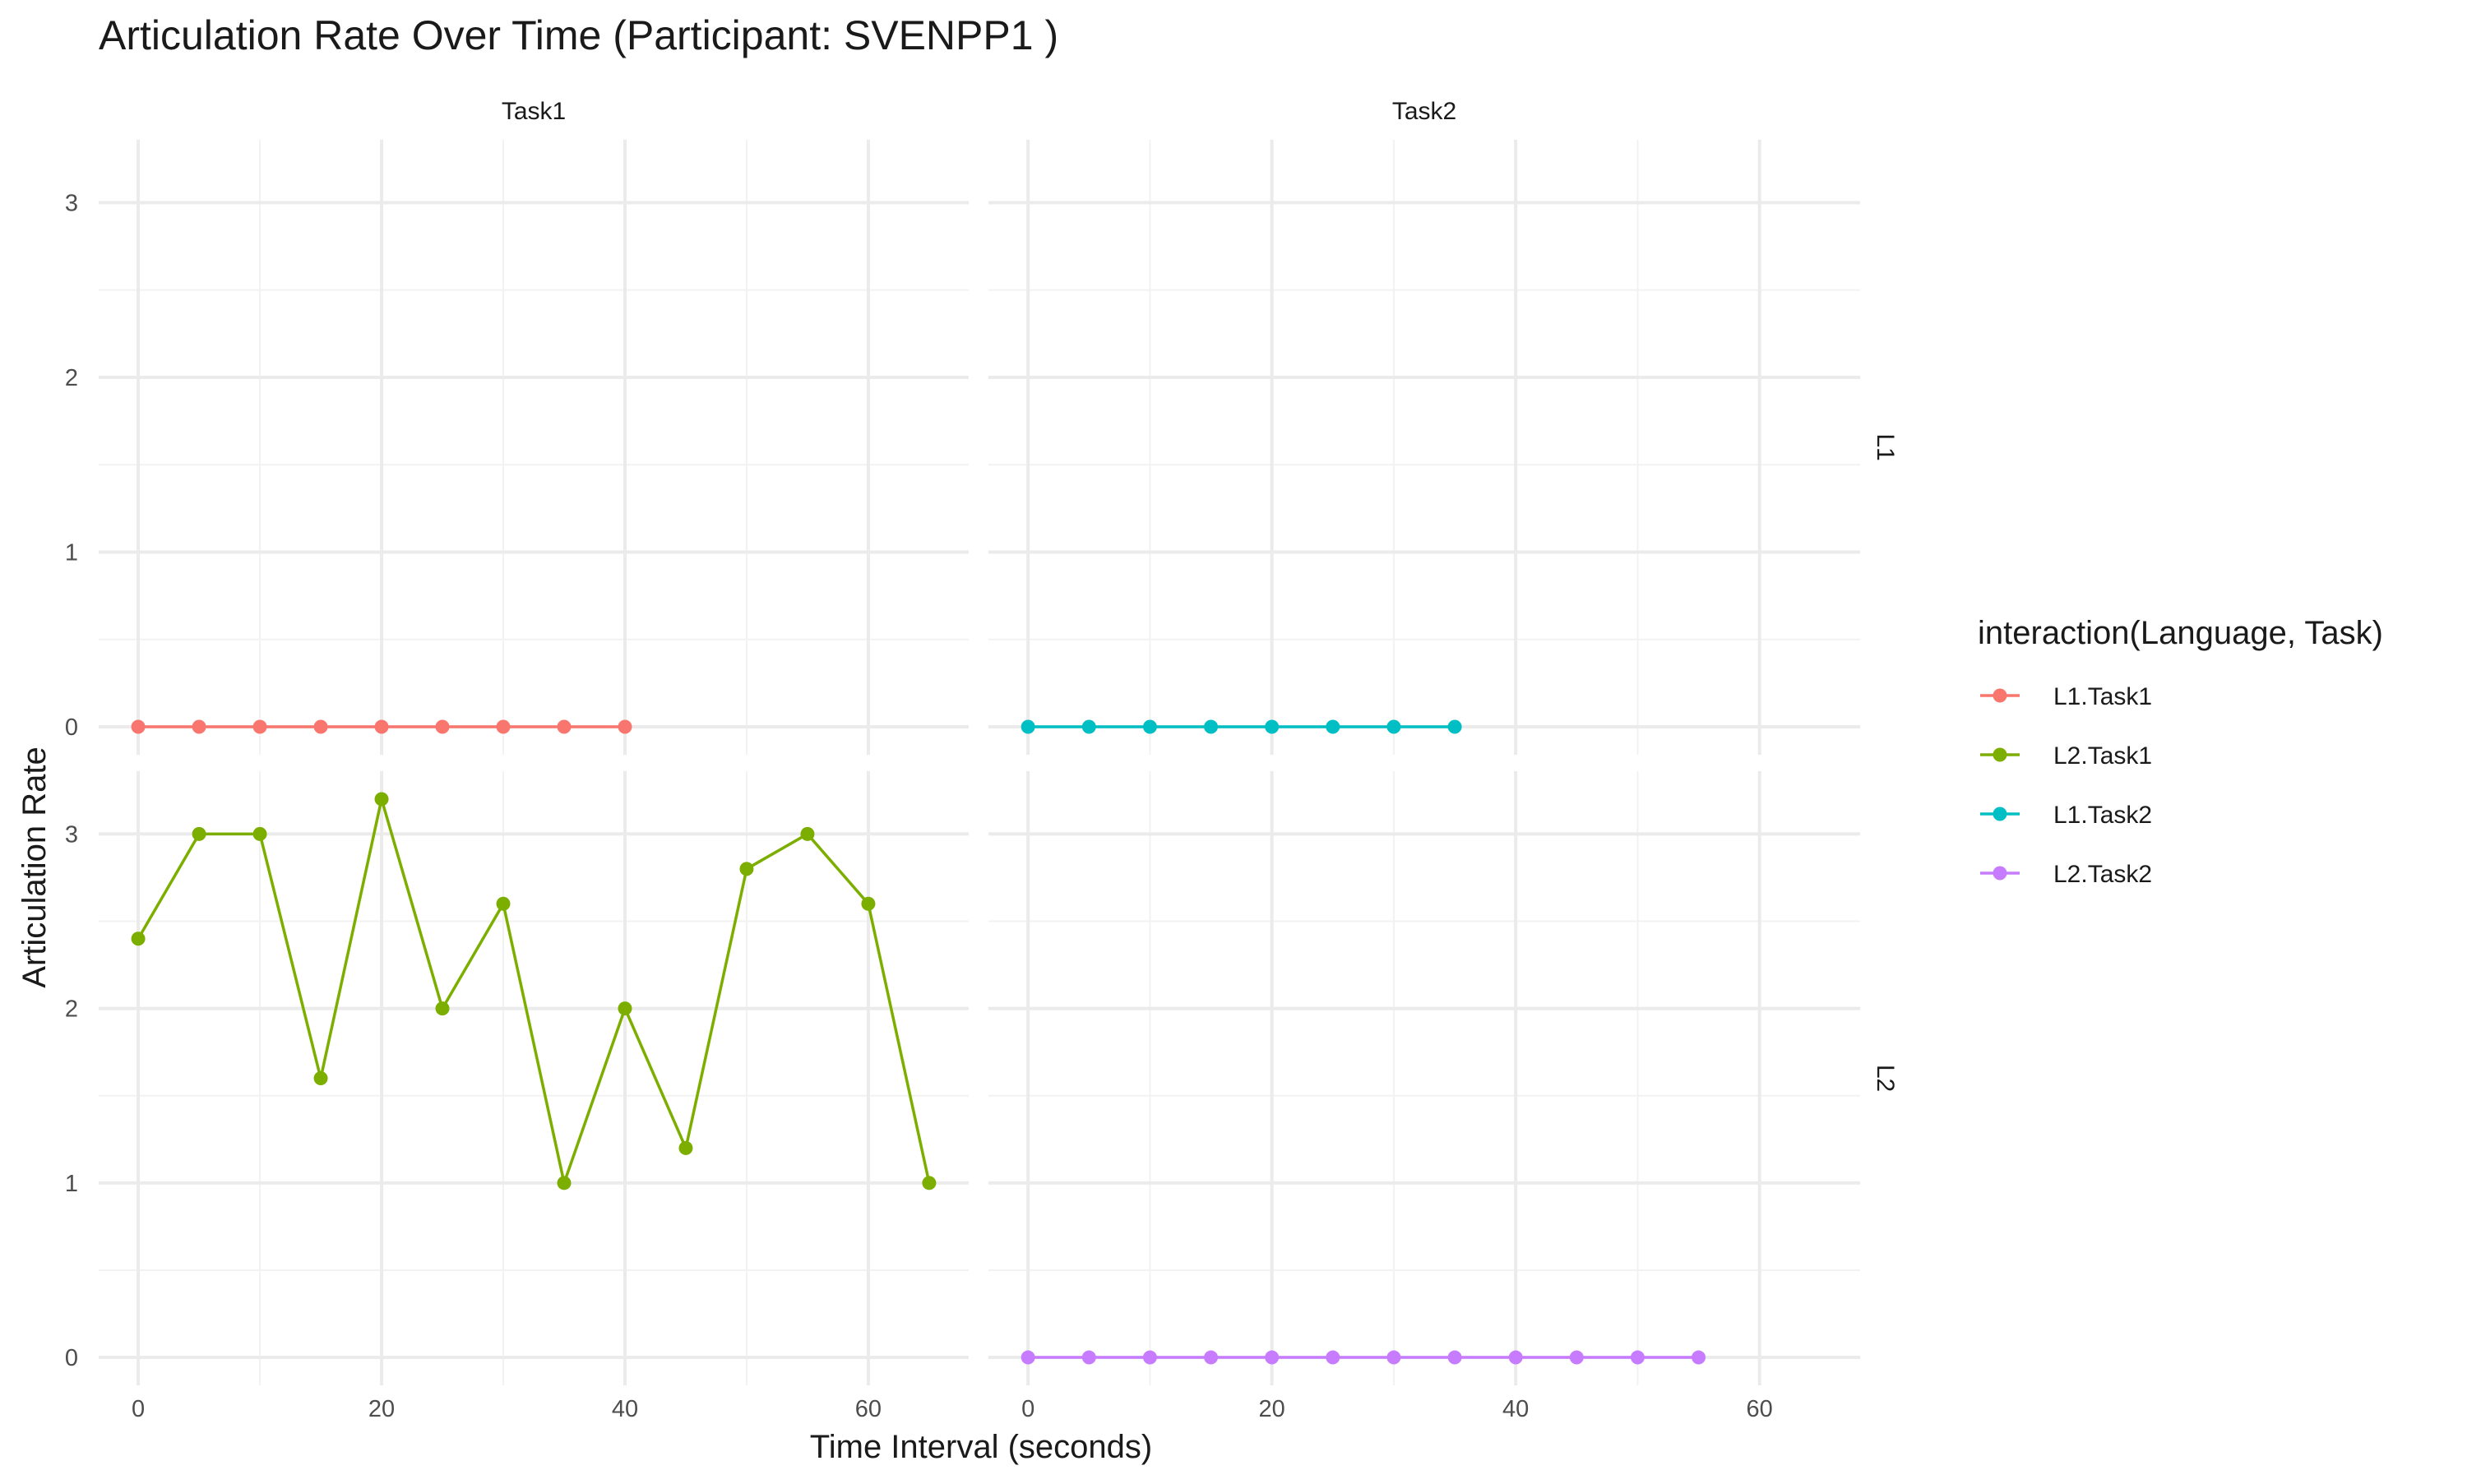 The image size is (2467, 1484). I want to click on series-line-L2.Task1, so click(534, 991).